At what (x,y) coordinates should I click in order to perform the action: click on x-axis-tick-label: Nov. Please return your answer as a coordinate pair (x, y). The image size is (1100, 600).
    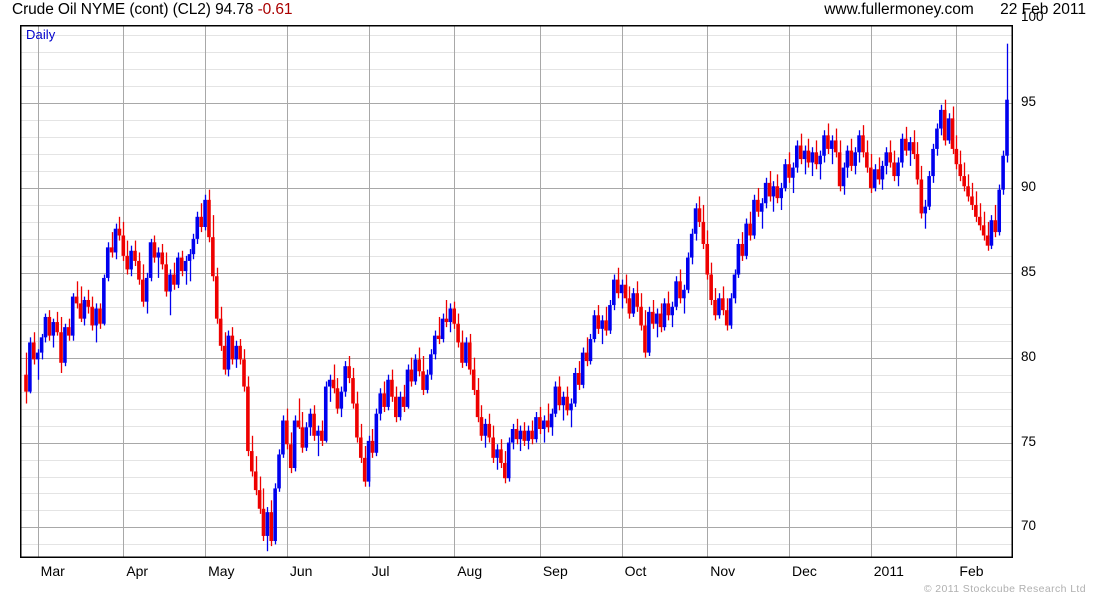
    Looking at the image, I should click on (723, 571).